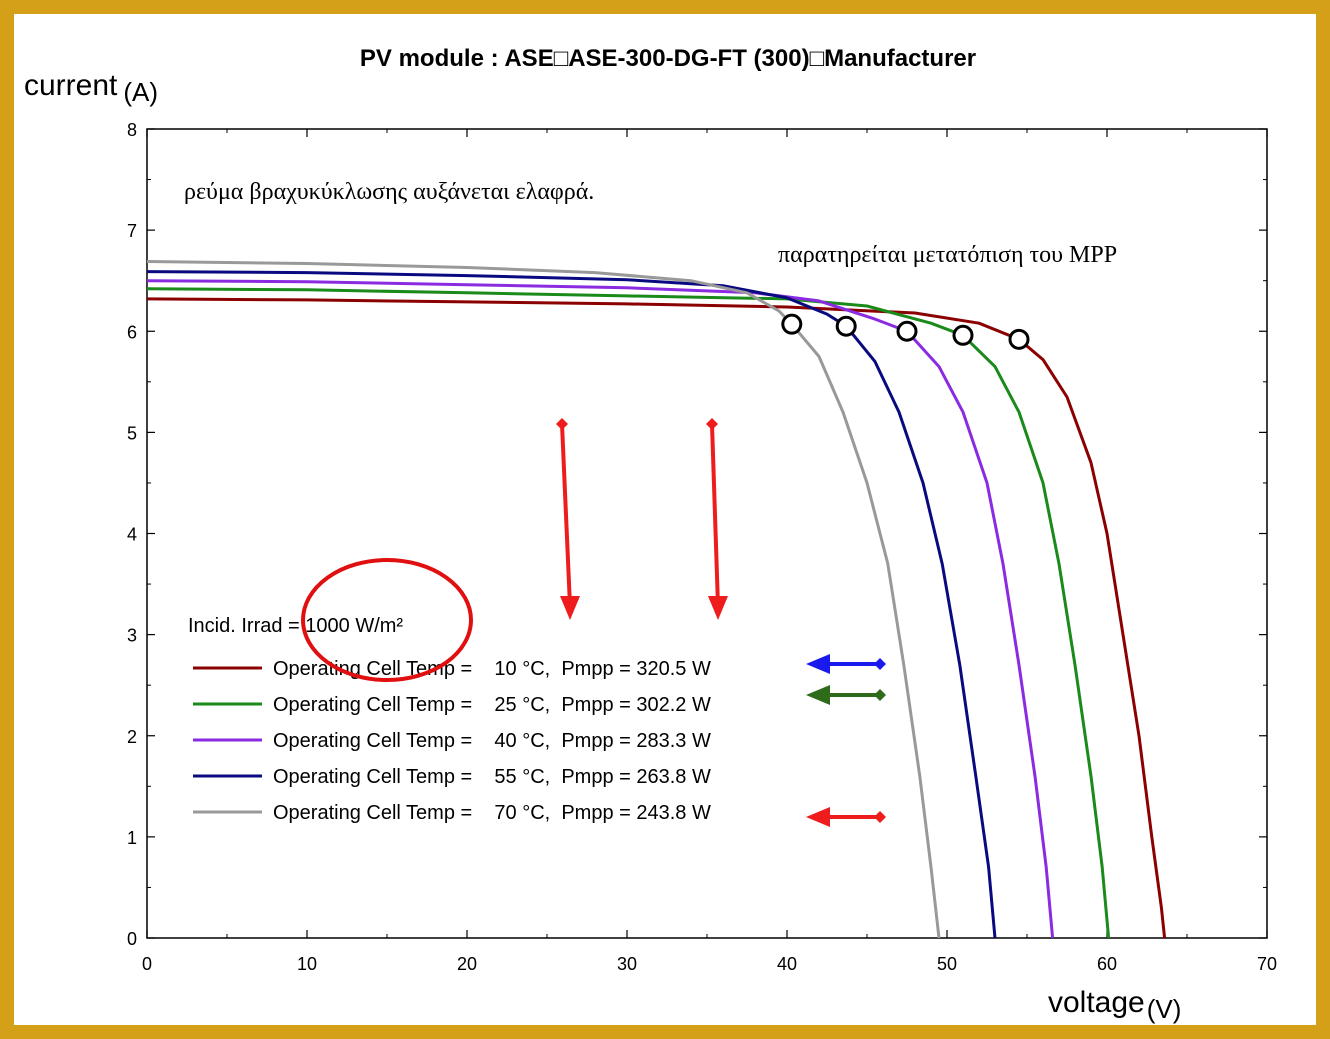 This screenshot has width=1330, height=1039. I want to click on x-tick-label: 50, so click(947, 964).